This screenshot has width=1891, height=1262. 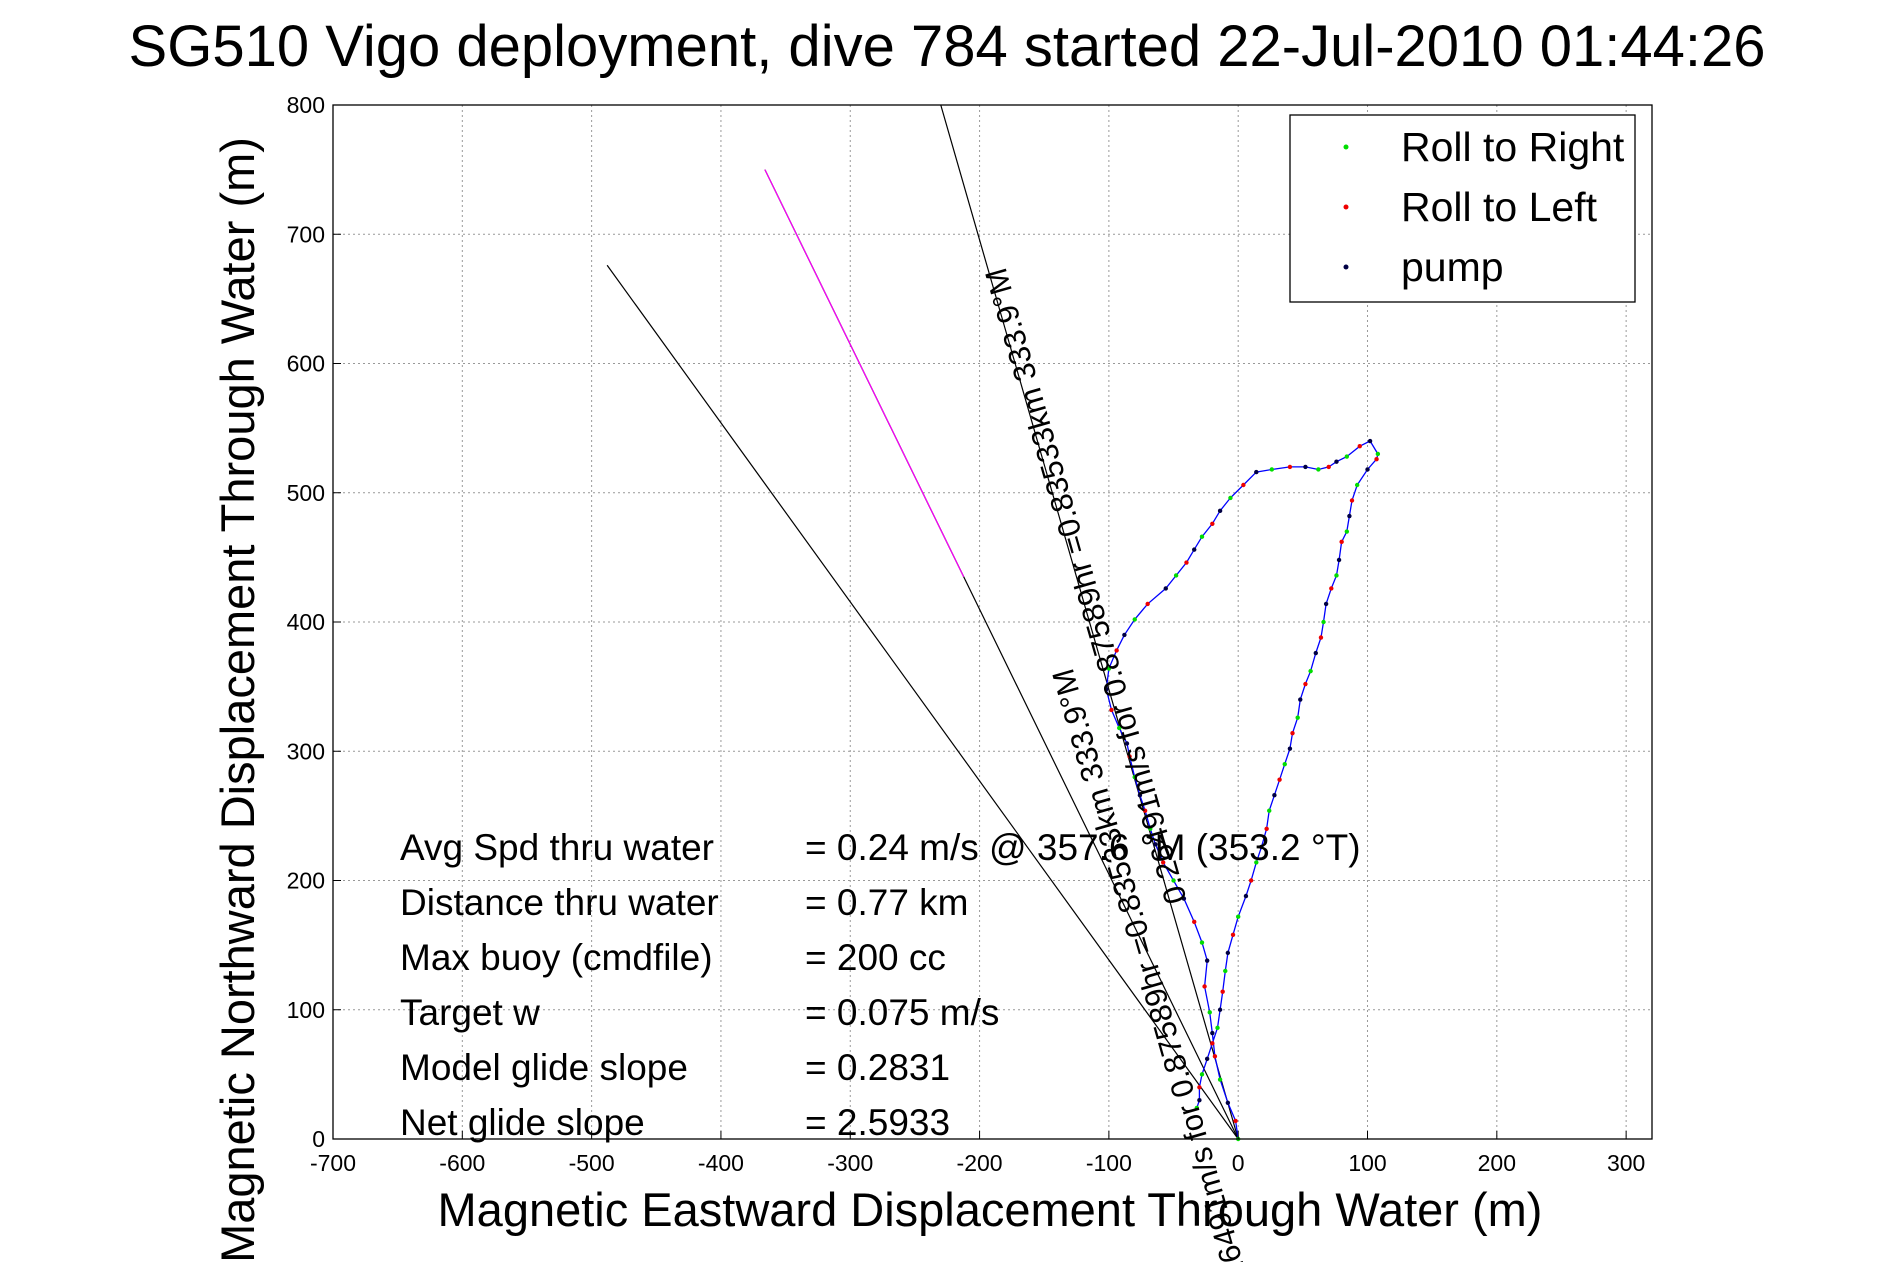 What do you see at coordinates (306, 364) in the screenshot?
I see `y-tick-label: 600` at bounding box center [306, 364].